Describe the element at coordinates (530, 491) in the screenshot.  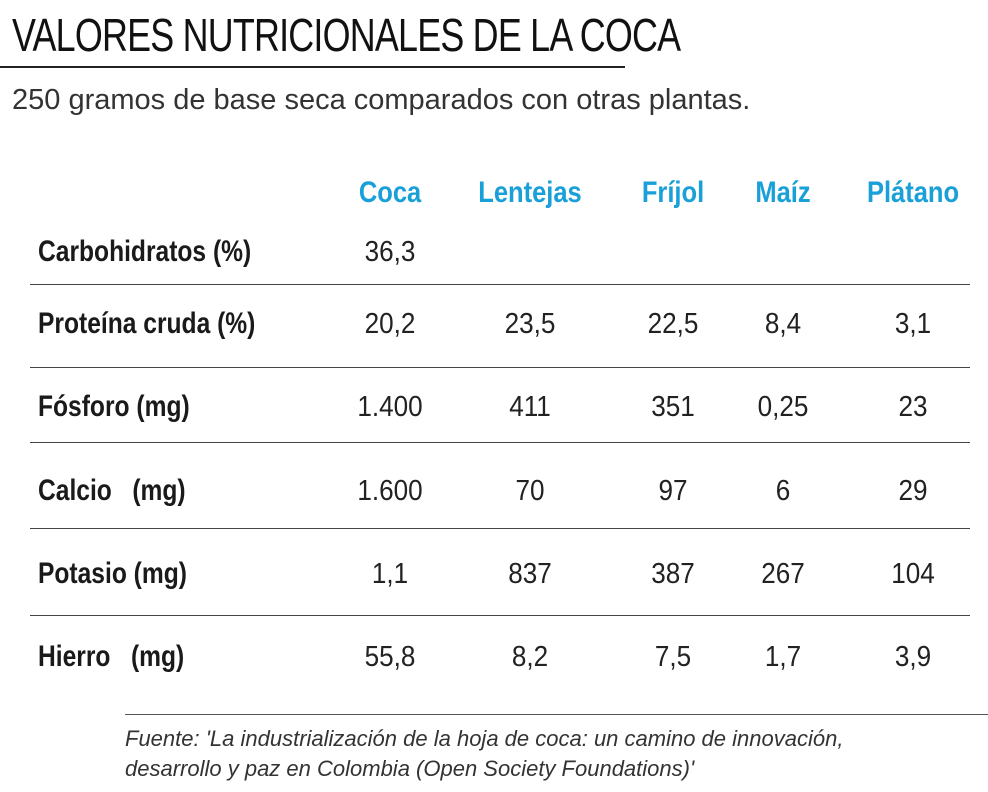
I see `cell: 70` at that location.